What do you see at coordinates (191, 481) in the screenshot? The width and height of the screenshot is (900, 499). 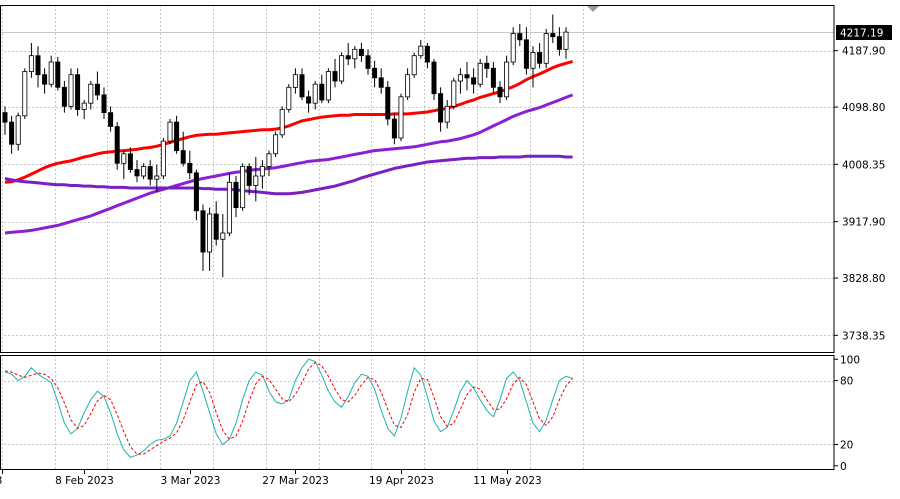 I see `x-tick-label: 3 Mar 2023` at bounding box center [191, 481].